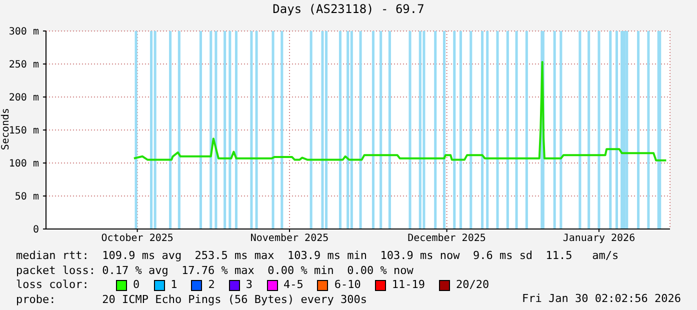 Image resolution: width=697 pixels, height=310 pixels. Describe the element at coordinates (599, 238) in the screenshot. I see `x-tick-label: January 2026` at that location.